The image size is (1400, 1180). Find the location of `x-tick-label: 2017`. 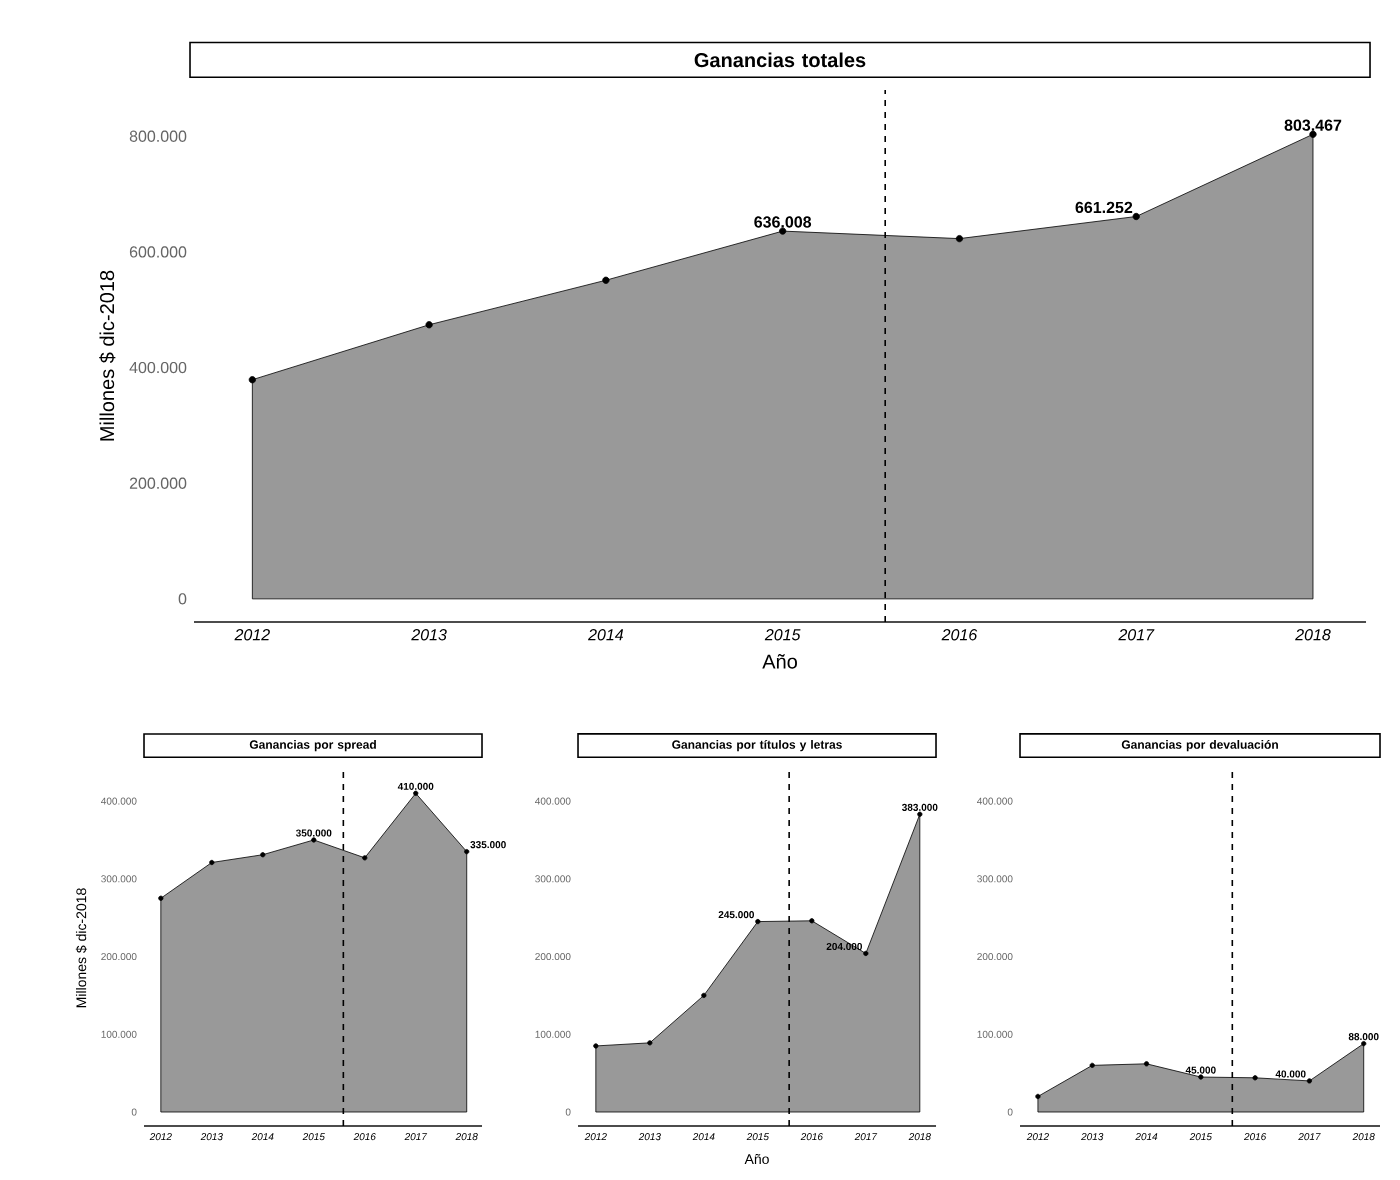

x-tick-label: 2017 is located at coordinates (1136, 635).